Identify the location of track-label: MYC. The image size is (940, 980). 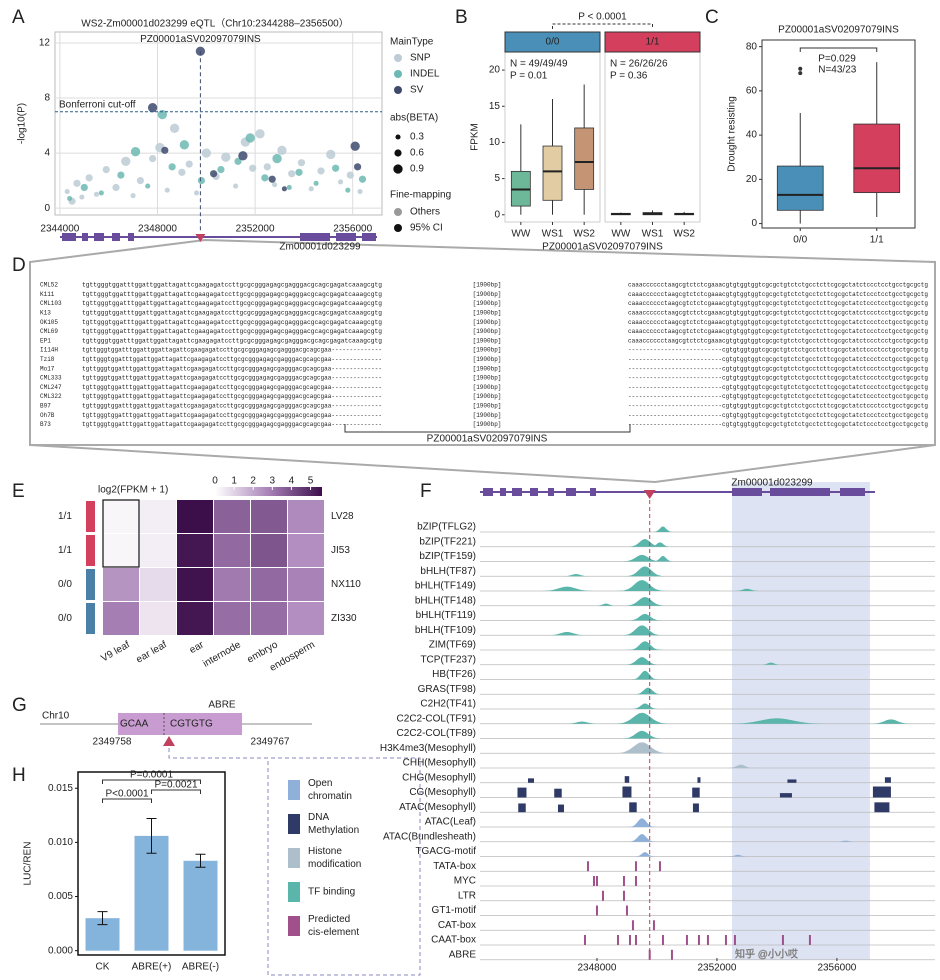
(465, 881).